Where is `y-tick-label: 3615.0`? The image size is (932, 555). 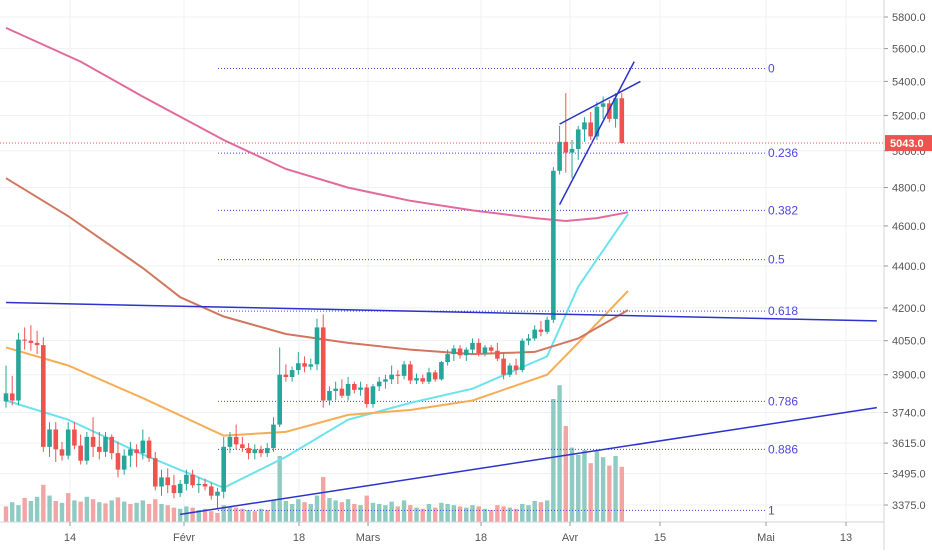 y-tick-label: 3615.0 is located at coordinates (909, 444).